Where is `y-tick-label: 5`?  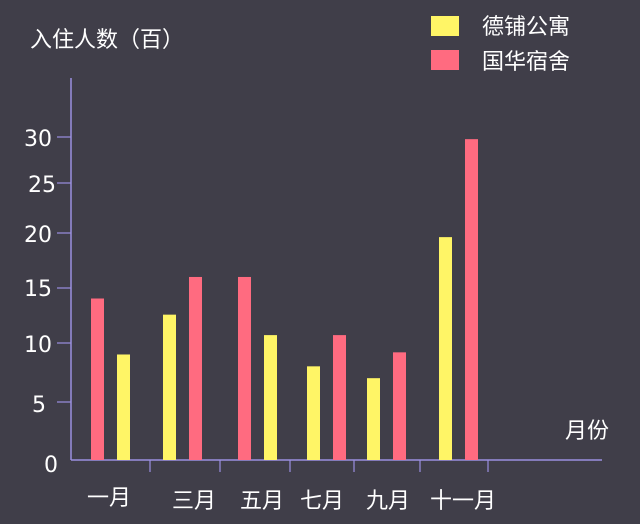
y-tick-label: 5 is located at coordinates (39, 405).